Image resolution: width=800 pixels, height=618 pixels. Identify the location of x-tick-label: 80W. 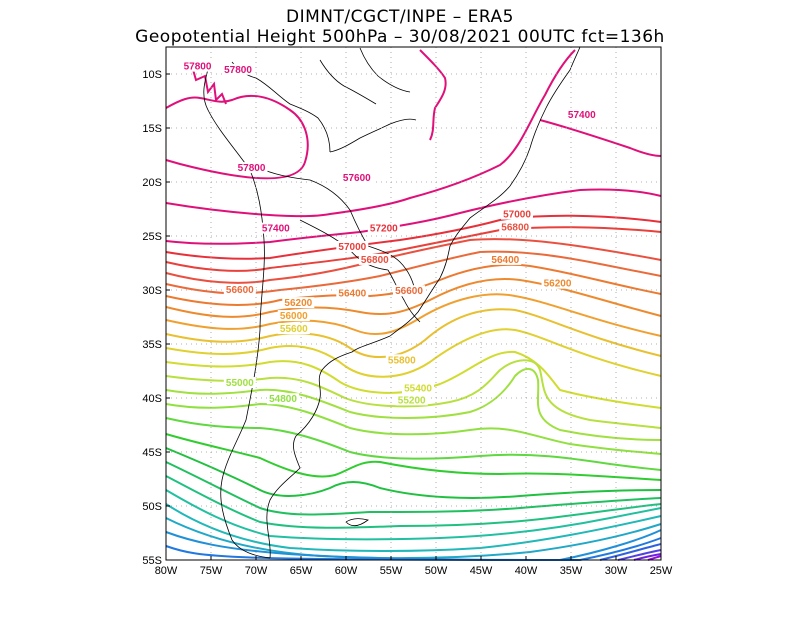
(166, 571).